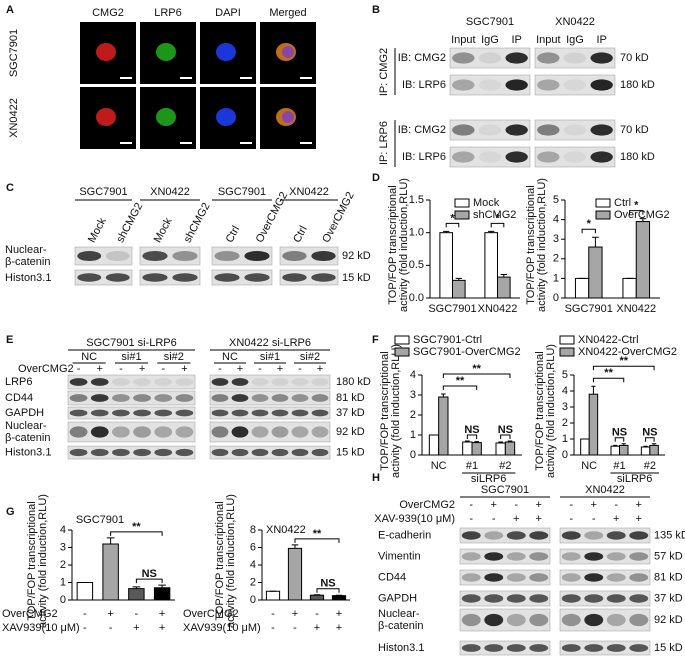  Describe the element at coordinates (270, 343) in the screenshot. I see `group-header: XN0422 si-LRP6` at that location.